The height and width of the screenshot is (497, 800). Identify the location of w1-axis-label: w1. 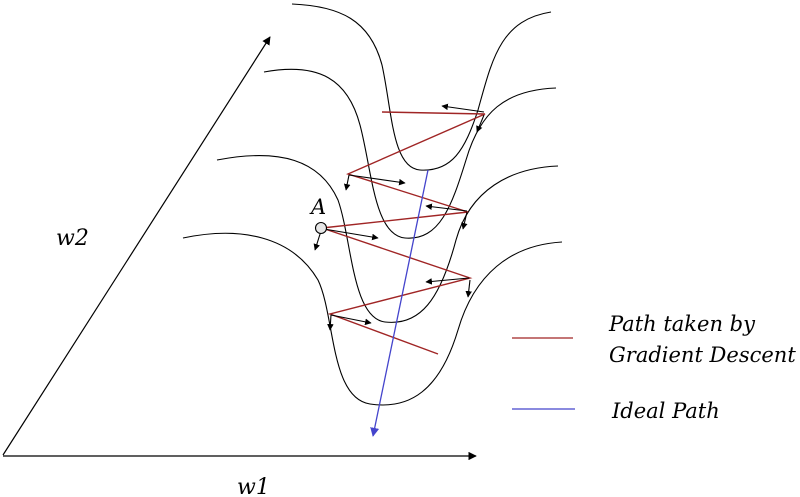
(253, 486).